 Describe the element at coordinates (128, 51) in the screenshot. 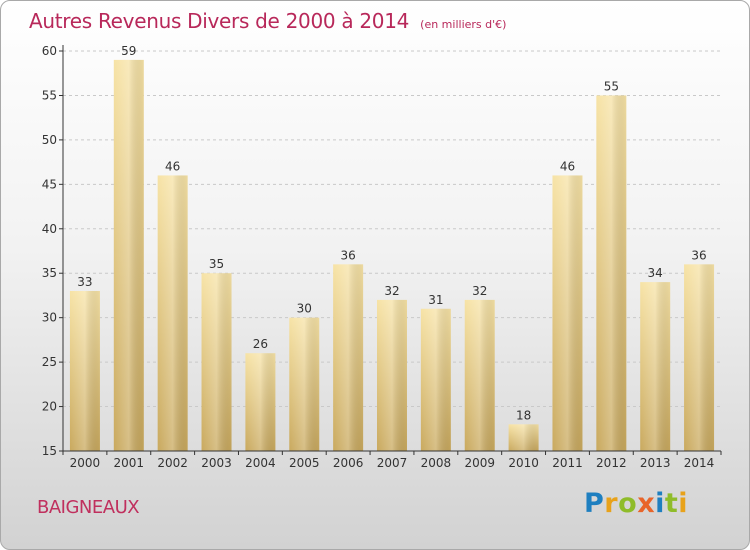

I see `bar-value-label: 59` at that location.